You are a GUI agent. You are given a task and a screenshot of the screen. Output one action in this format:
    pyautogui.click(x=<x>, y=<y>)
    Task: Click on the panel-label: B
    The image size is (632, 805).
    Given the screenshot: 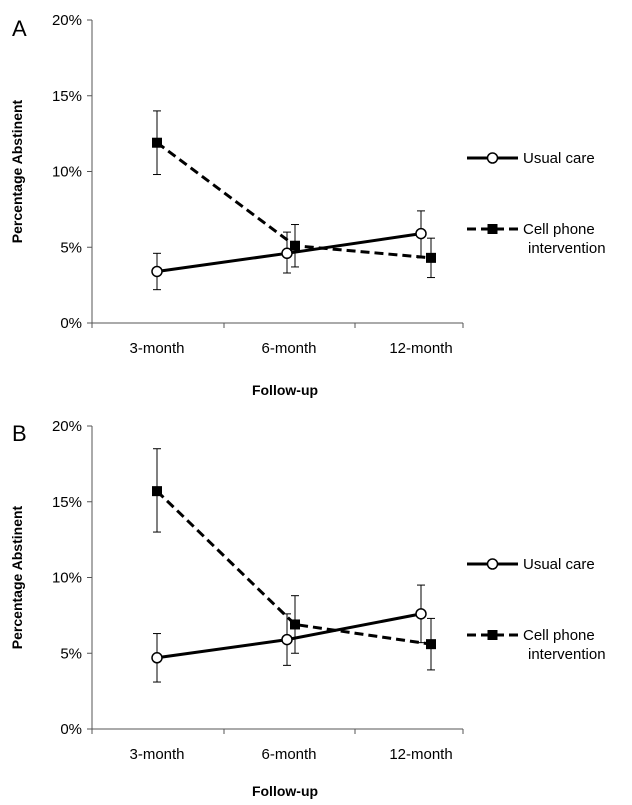 What is the action you would take?
    pyautogui.click(x=19, y=433)
    